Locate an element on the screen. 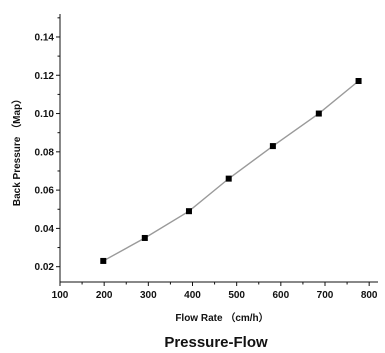 This screenshot has height=353, width=385. y-tick-label: 0.10 is located at coordinates (45, 114).